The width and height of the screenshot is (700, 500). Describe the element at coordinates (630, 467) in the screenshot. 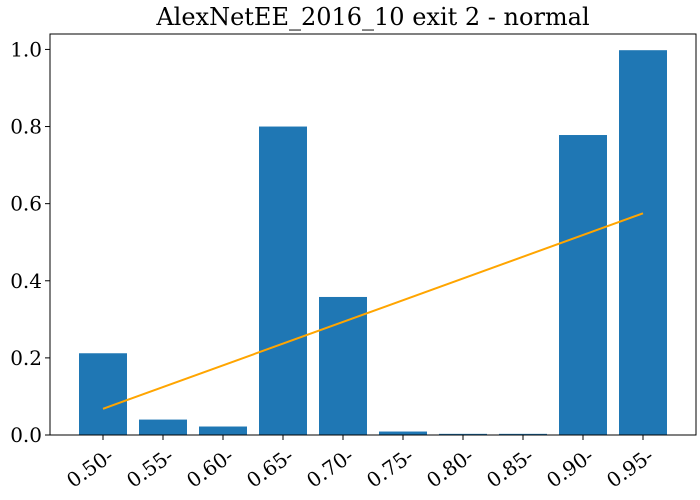

I see `x-tick-label: 0.95-` at that location.